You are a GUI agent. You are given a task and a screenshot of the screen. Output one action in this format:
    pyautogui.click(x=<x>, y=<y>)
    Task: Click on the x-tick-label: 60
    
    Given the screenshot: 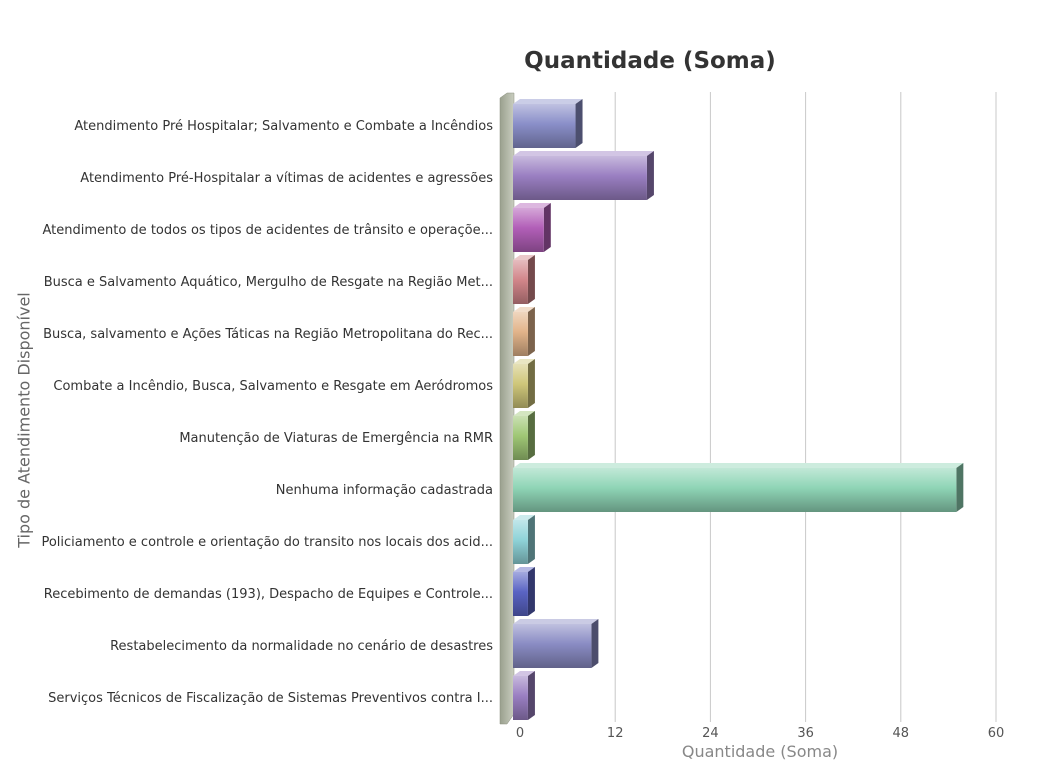 What is the action you would take?
    pyautogui.click(x=996, y=733)
    